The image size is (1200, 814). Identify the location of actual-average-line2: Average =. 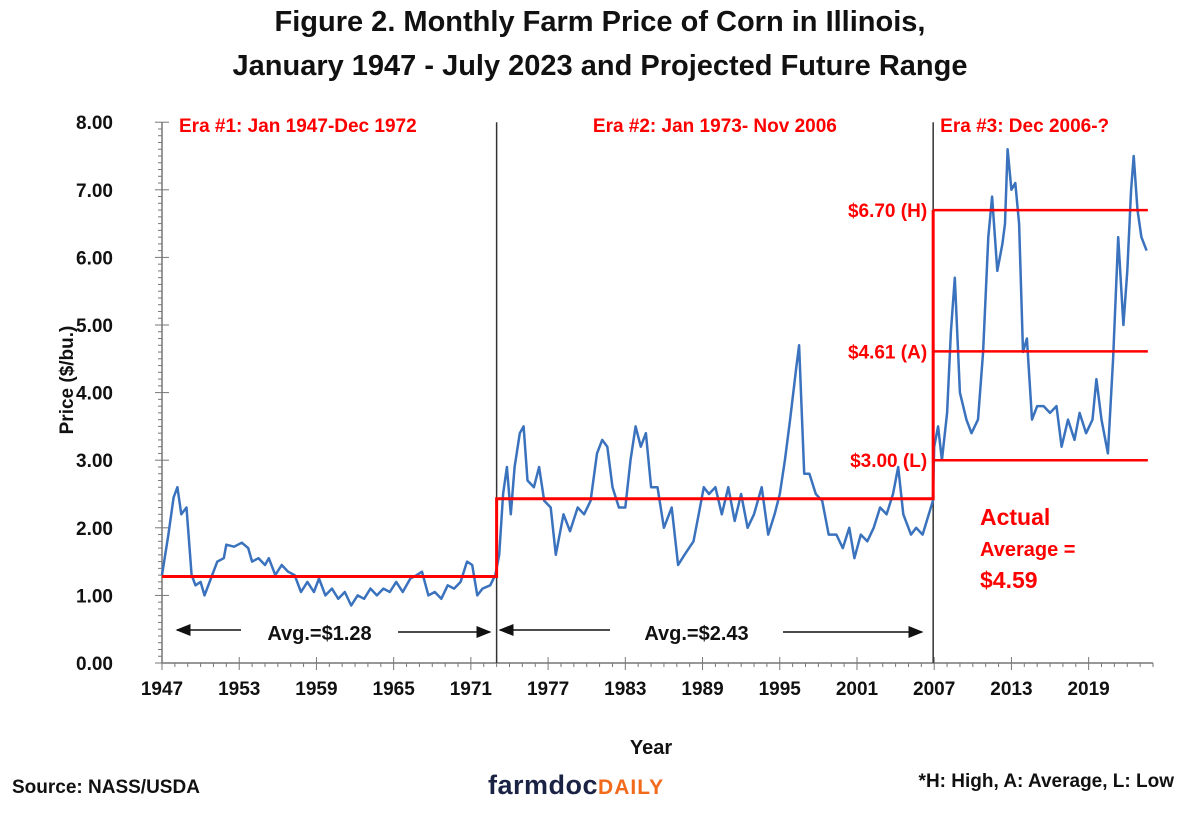
(1027, 550).